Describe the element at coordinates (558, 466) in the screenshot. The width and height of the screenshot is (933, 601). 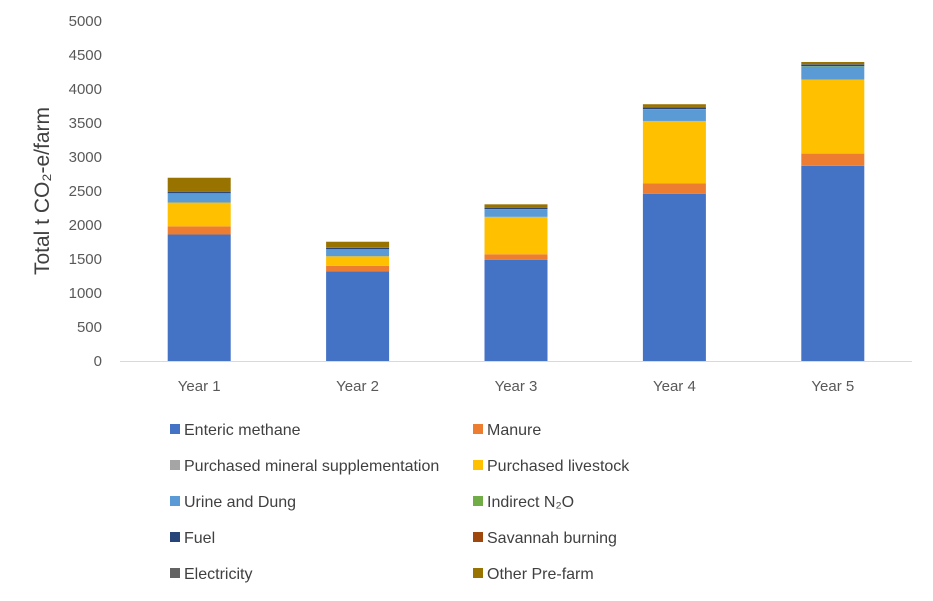
I see `legend-label: Purchased livestock` at that location.